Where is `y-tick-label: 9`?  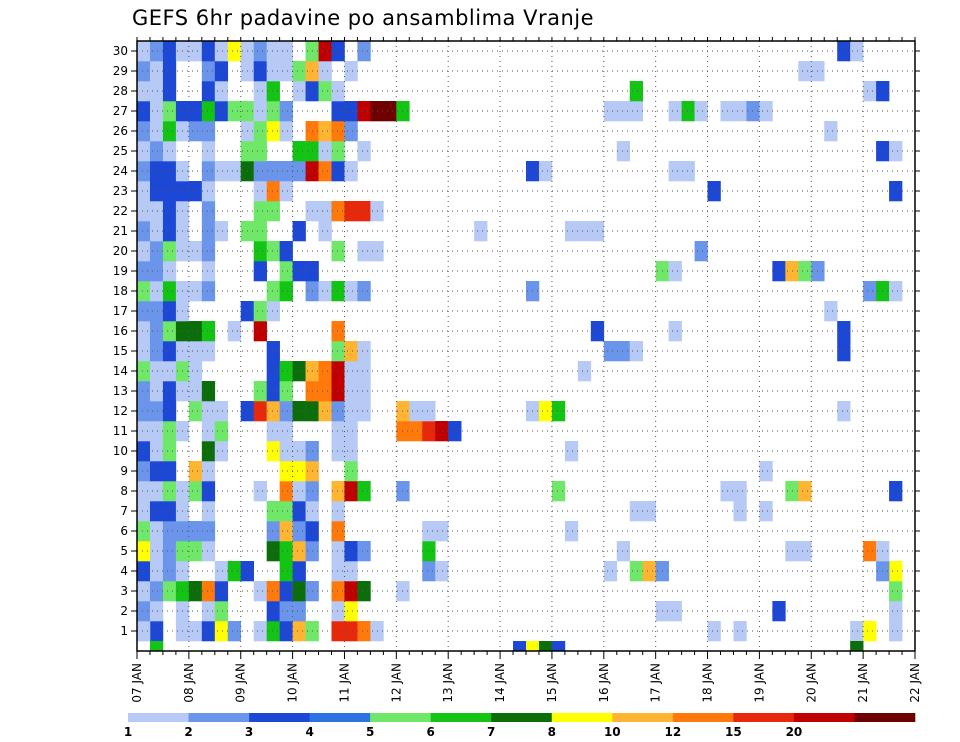
y-tick-label: 9 is located at coordinates (124, 471).